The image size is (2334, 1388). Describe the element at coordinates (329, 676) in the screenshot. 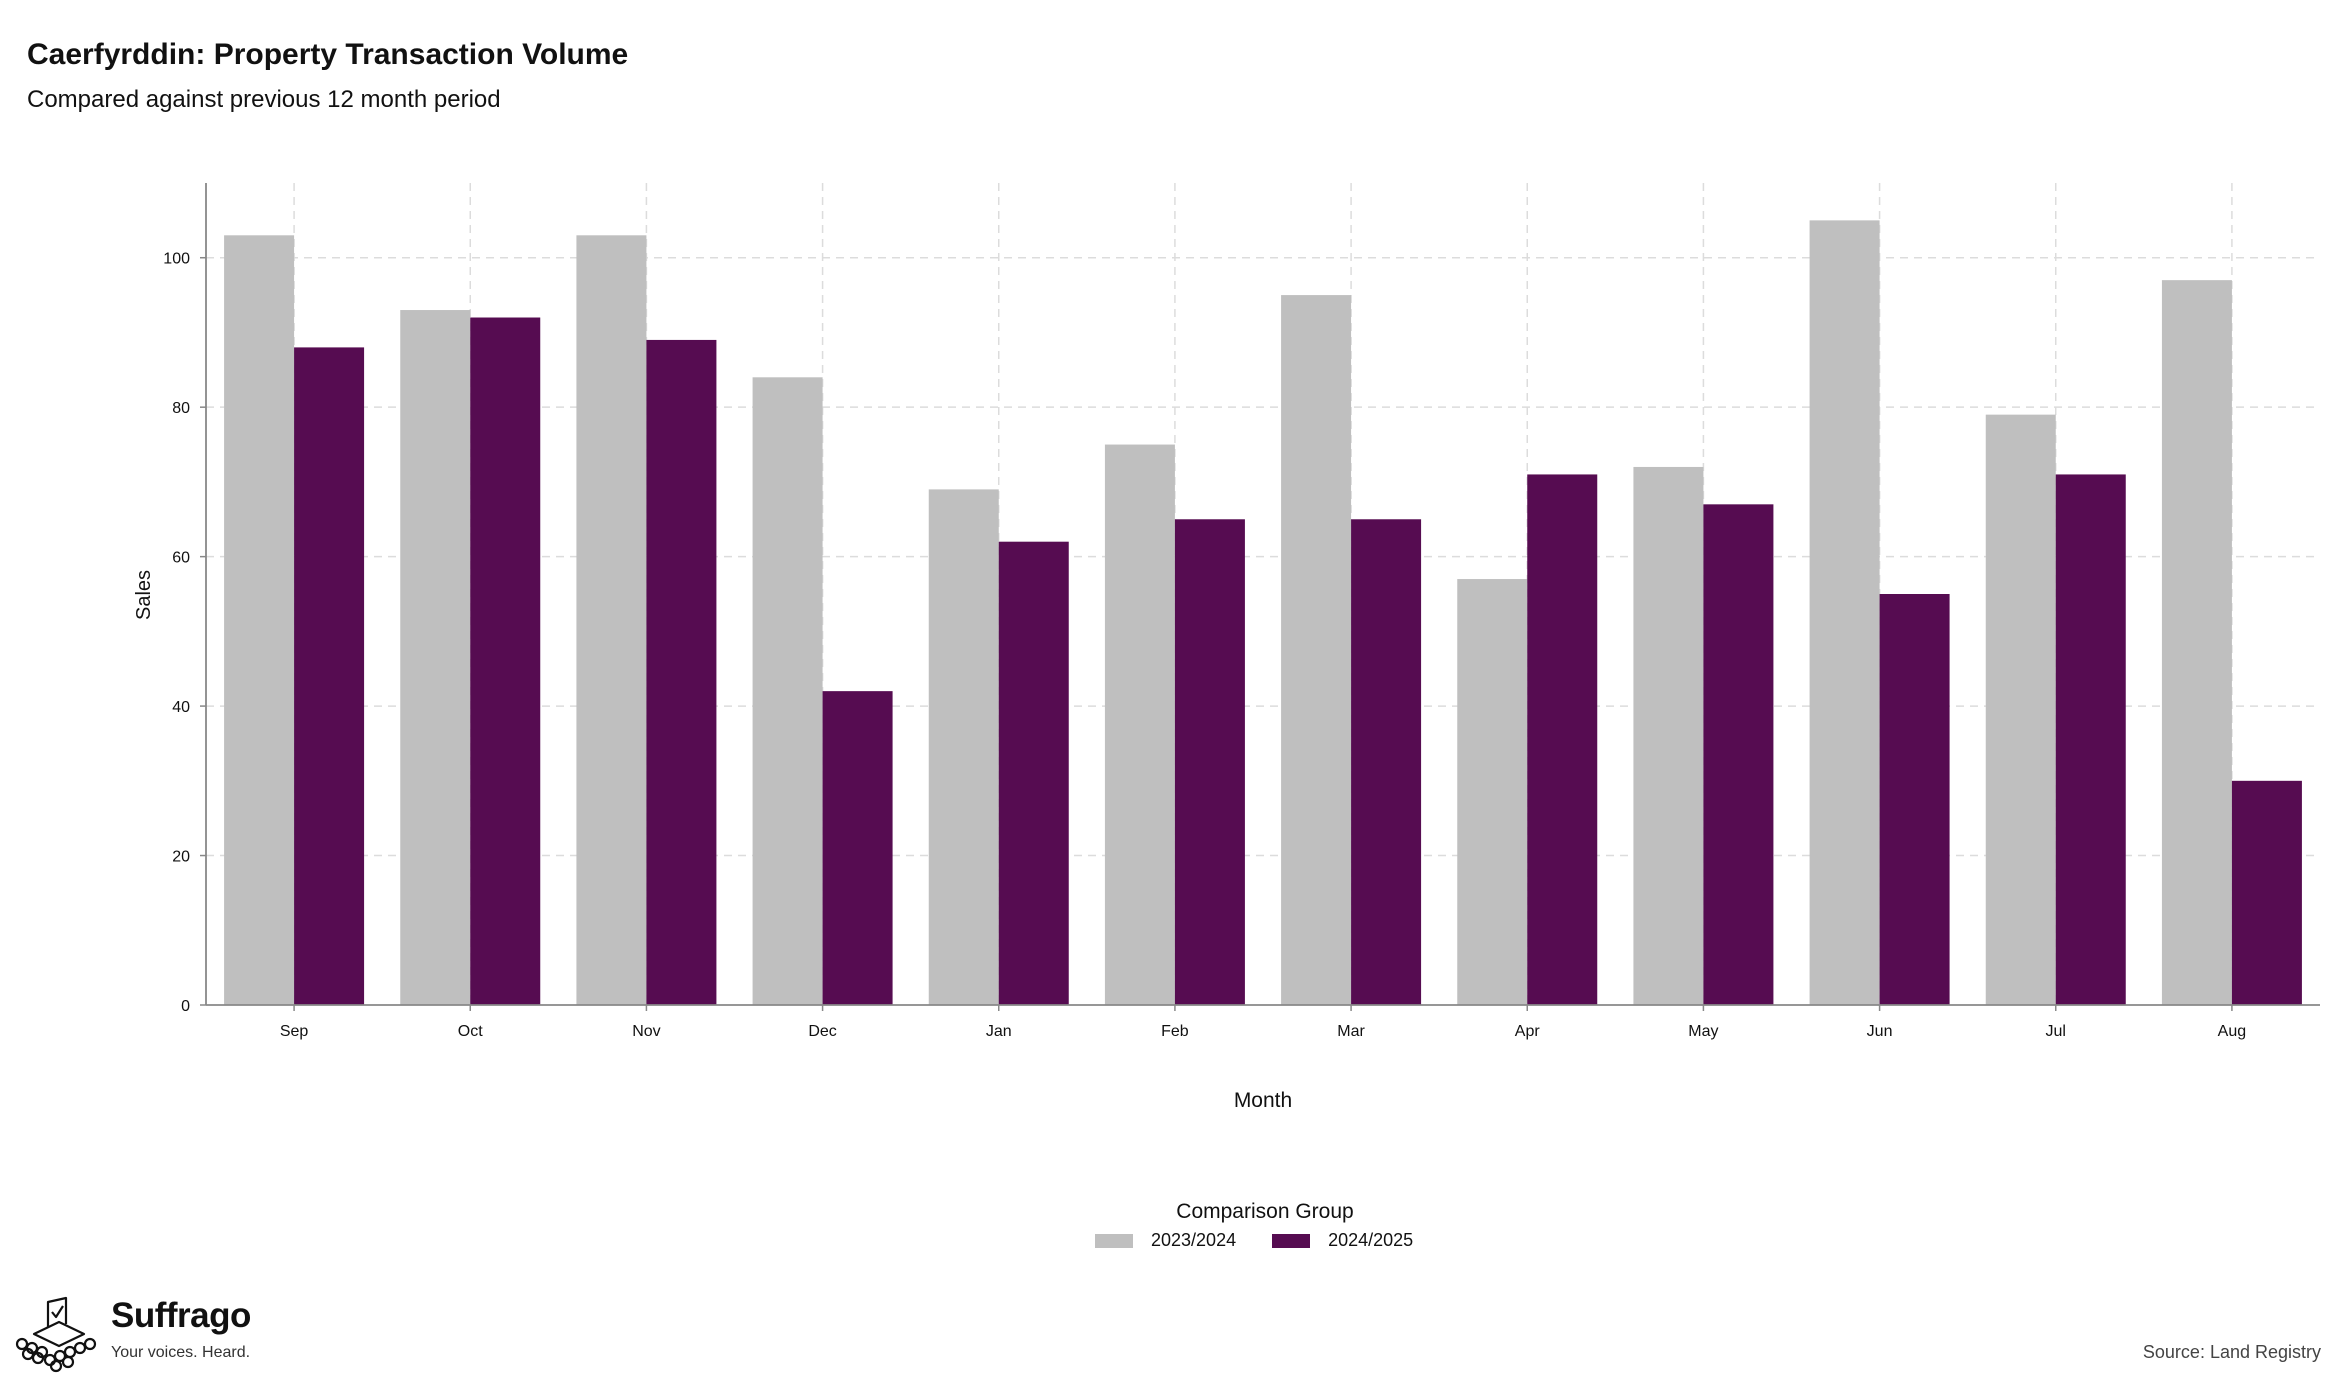

I see `bar-2024-2025-sep` at that location.